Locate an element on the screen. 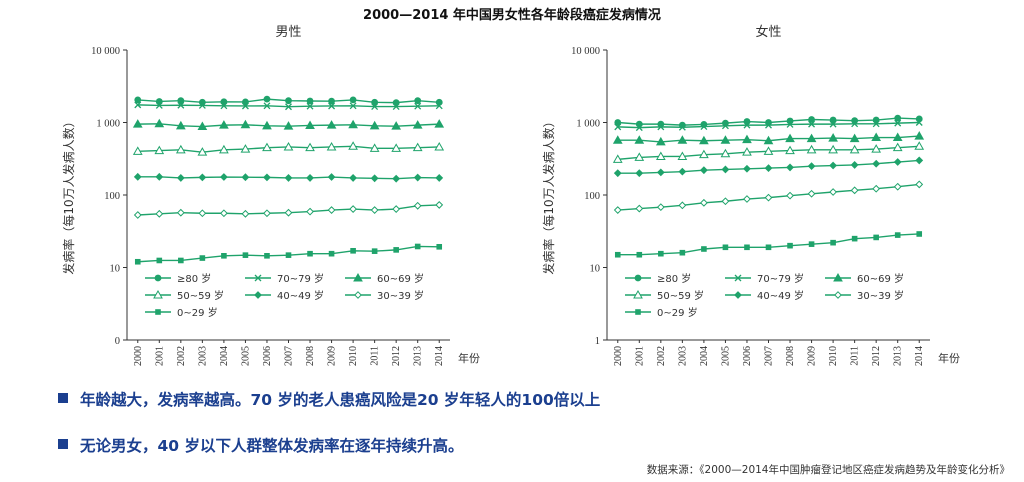 The image size is (1024, 482). legend-label: 50~59 岁 is located at coordinates (200, 295).